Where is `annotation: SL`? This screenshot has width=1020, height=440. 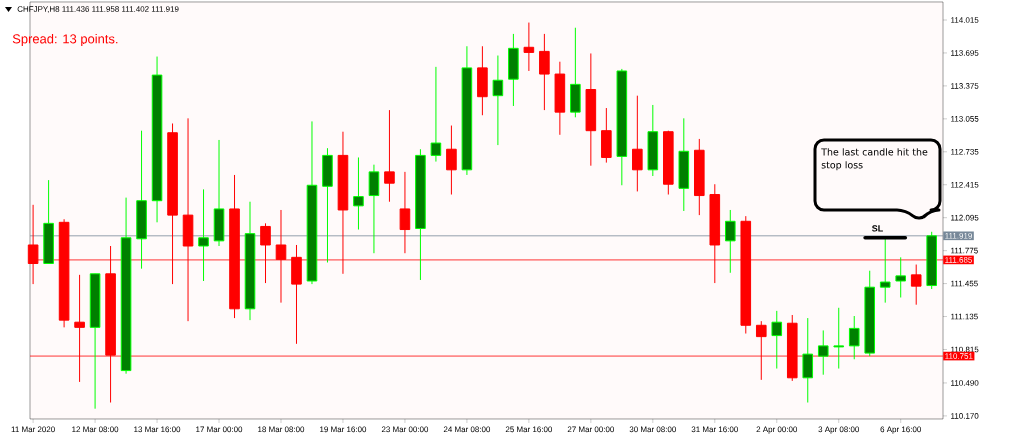
annotation: SL is located at coordinates (877, 228).